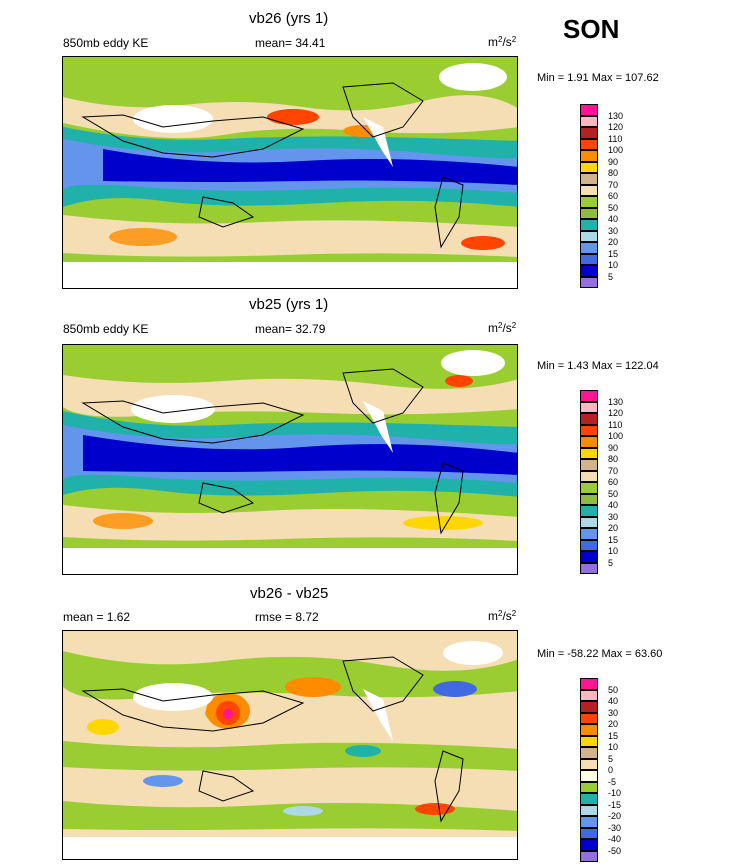  I want to click on panel2-title: vb25 (yrs 1), so click(289, 304).